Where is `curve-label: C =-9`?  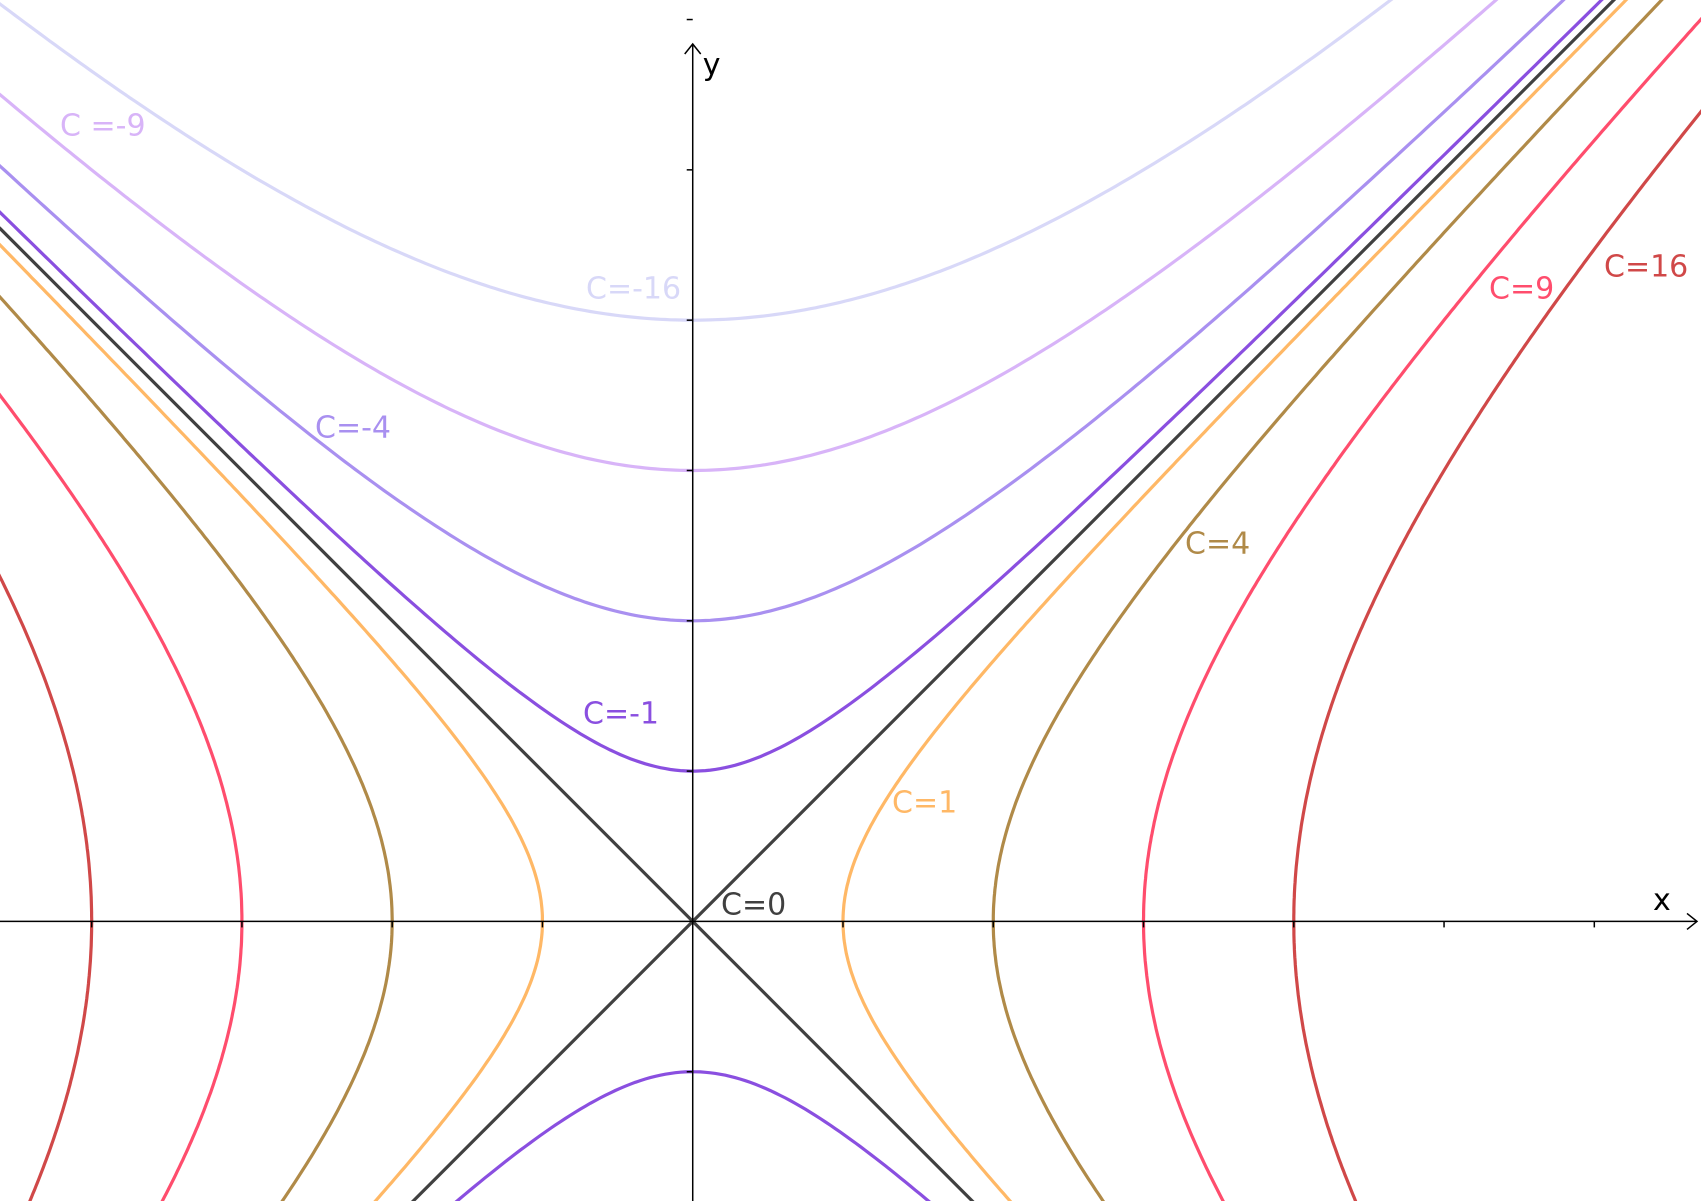 curve-label: C =-9 is located at coordinates (103, 126).